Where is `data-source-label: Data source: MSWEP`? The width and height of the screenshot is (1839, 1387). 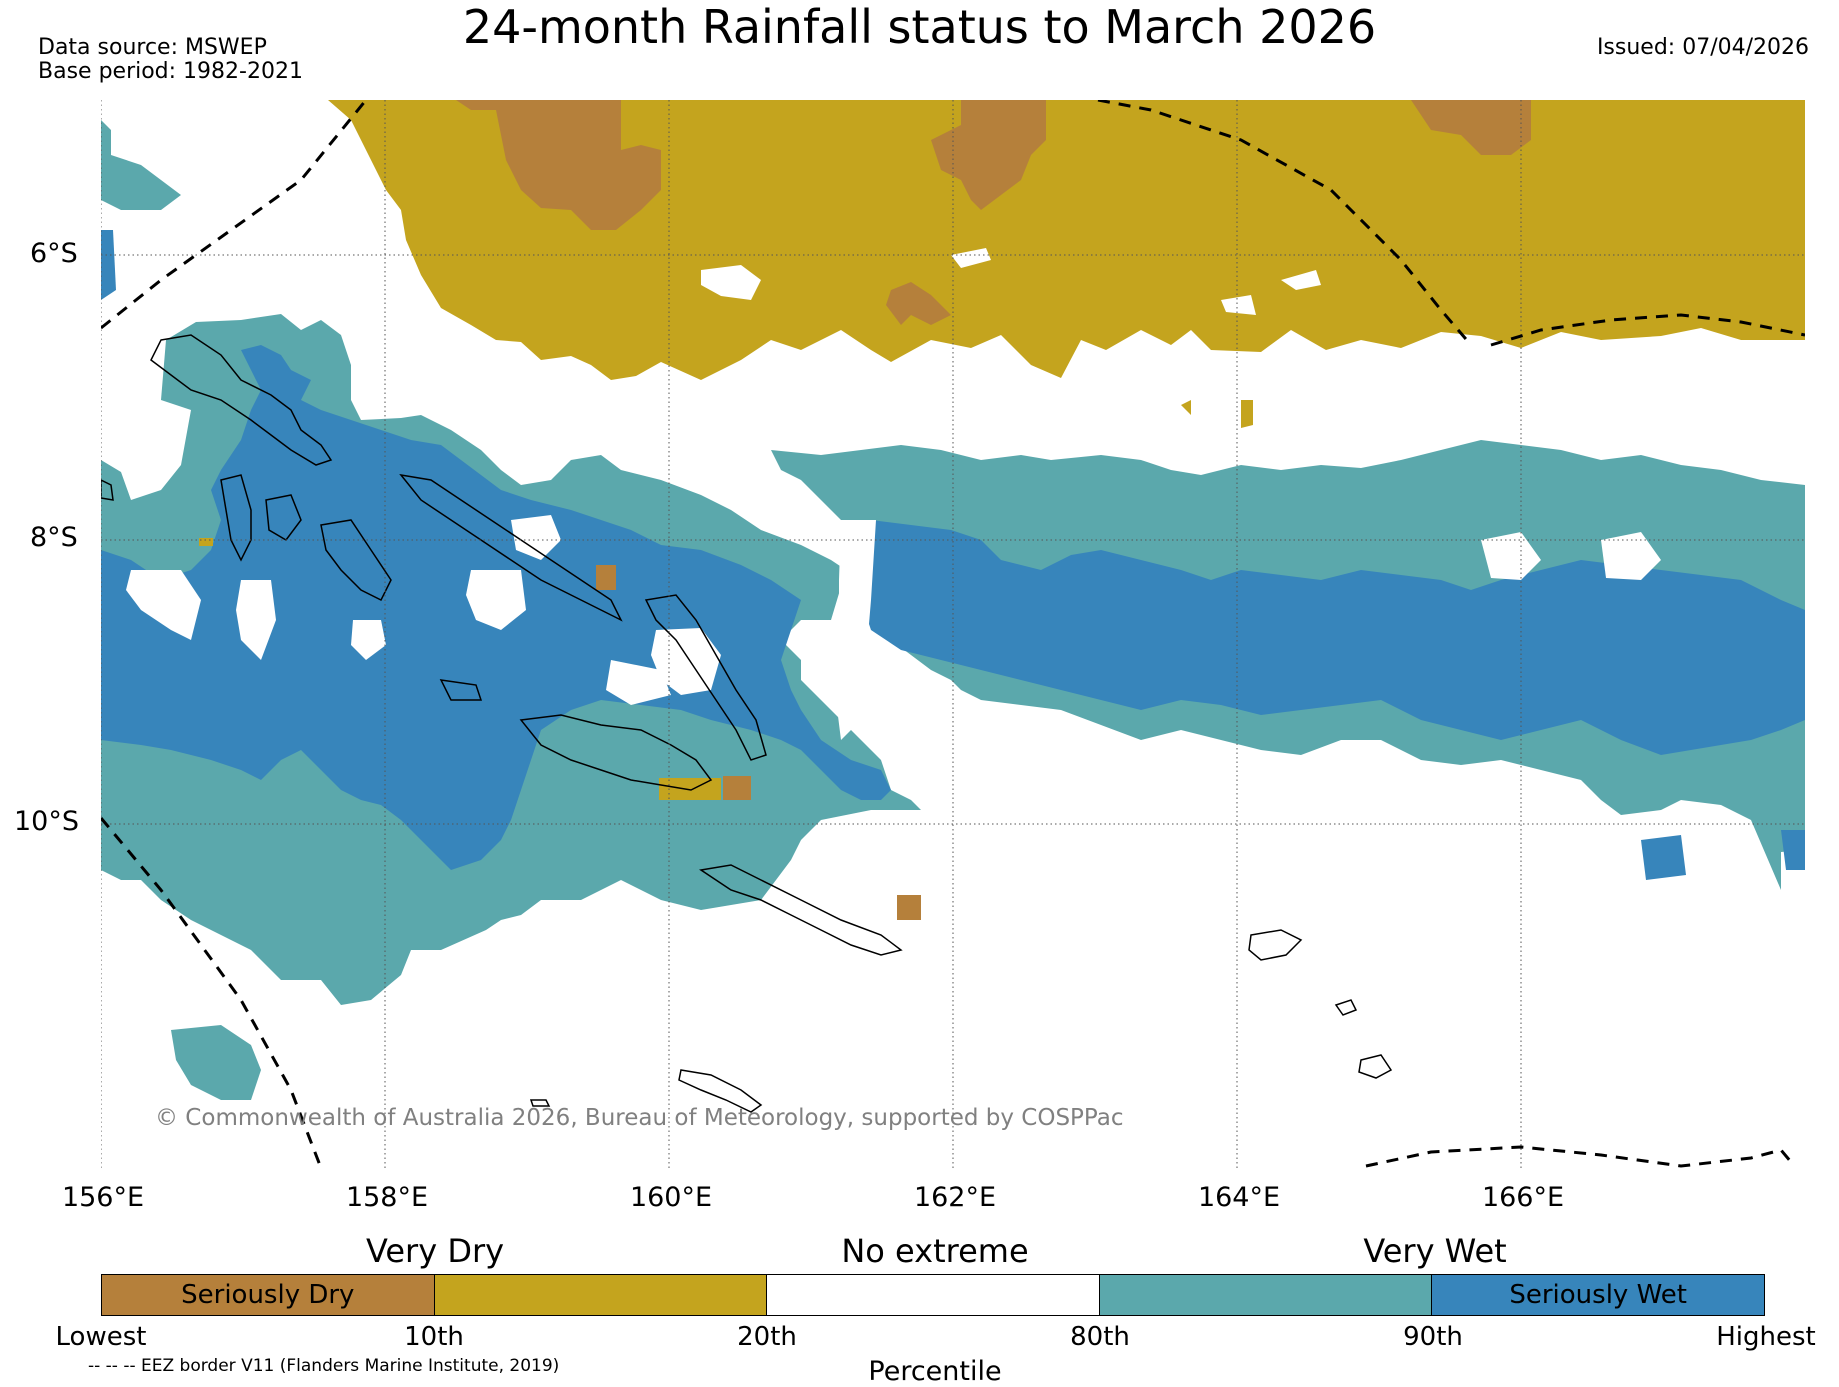
data-source-label: Data source: MSWEP is located at coordinates (152, 47).